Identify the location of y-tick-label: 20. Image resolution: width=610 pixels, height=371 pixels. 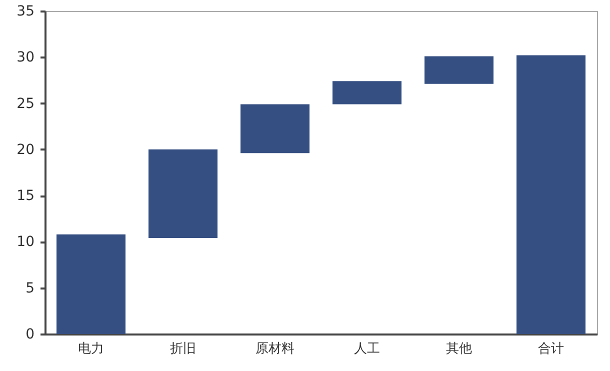
(25, 150).